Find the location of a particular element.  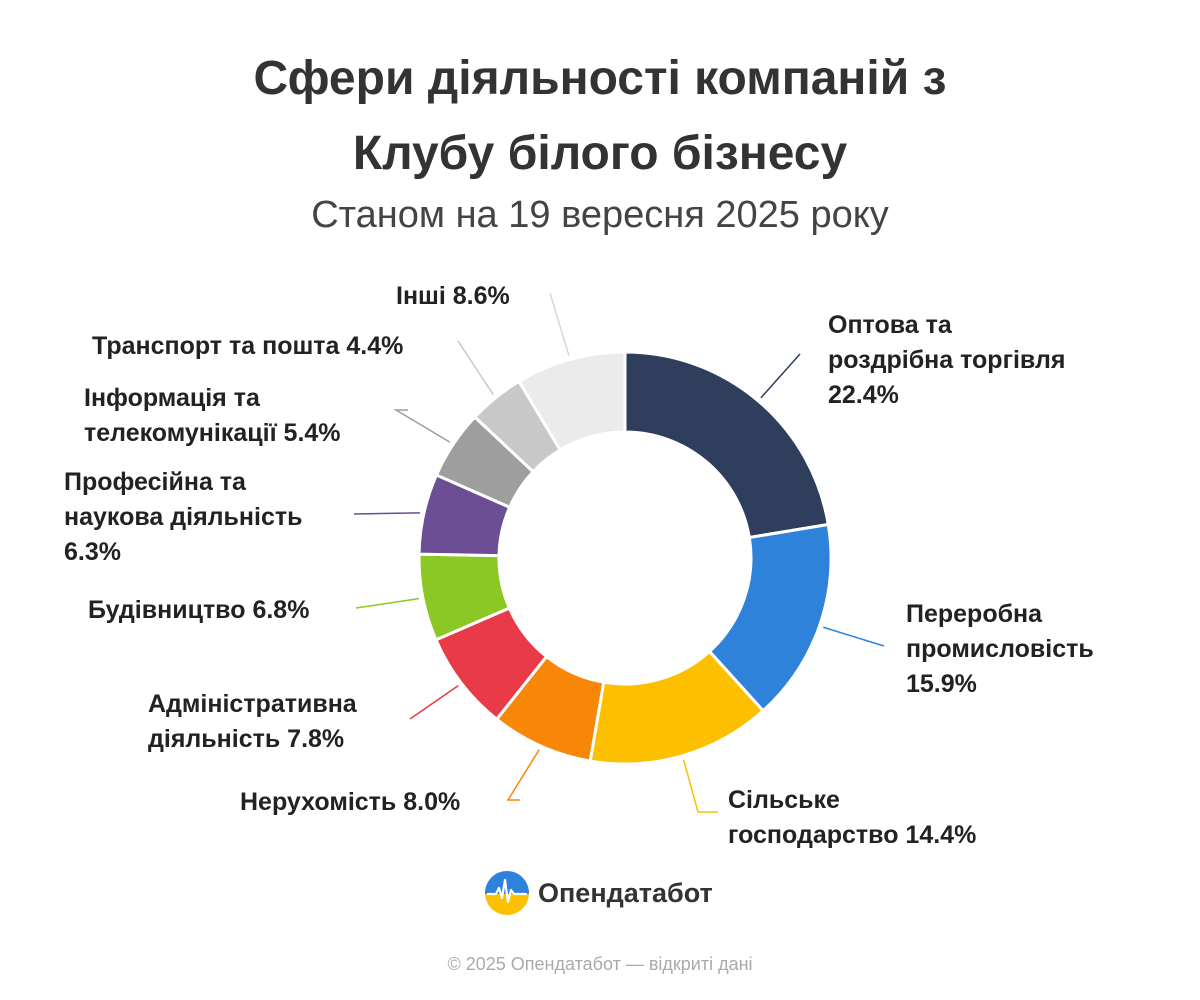

label-real-estate: Нерухомість 8.0% is located at coordinates (350, 802).